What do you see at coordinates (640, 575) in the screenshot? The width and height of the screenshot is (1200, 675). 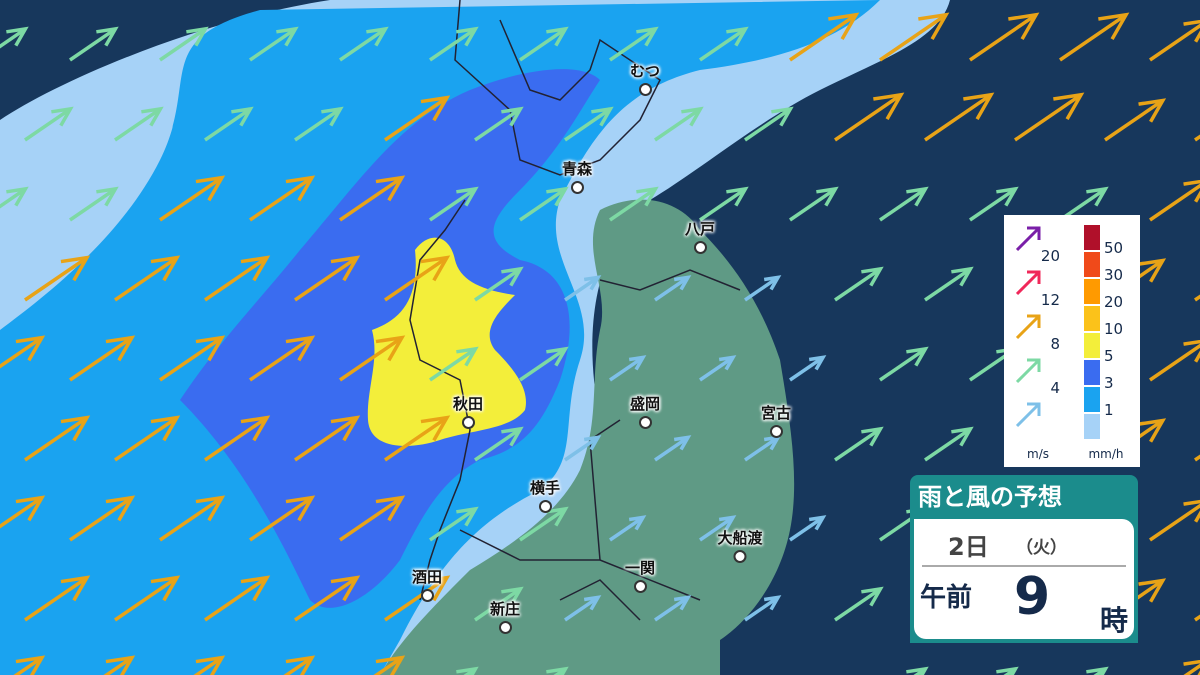 I see `city-marker: 一関` at bounding box center [640, 575].